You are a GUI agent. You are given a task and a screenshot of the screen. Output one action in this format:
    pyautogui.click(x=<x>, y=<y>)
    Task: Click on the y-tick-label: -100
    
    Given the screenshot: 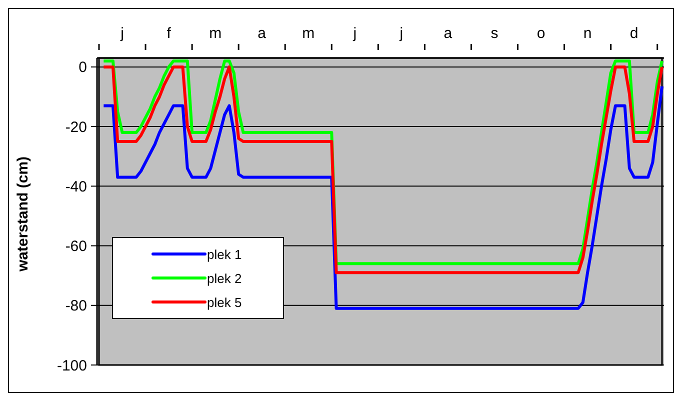 What is the action you would take?
    pyautogui.click(x=71, y=365)
    